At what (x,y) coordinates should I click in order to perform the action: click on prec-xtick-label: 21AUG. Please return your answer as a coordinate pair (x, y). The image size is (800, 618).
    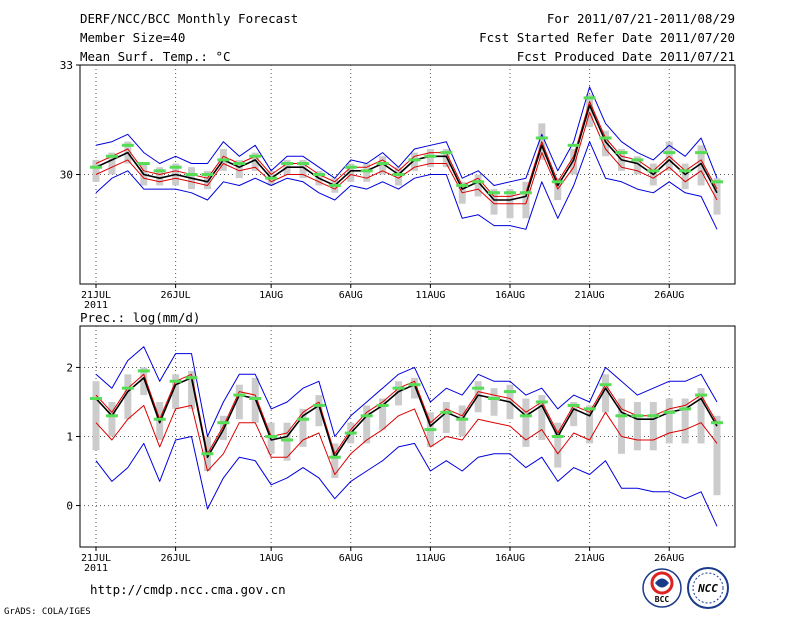
    Looking at the image, I should click on (590, 558).